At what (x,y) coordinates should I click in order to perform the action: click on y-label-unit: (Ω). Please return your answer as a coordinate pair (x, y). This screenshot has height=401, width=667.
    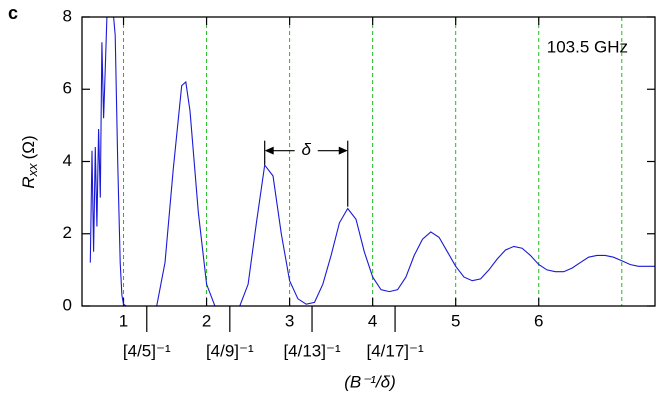
    Looking at the image, I should click on (28, 147).